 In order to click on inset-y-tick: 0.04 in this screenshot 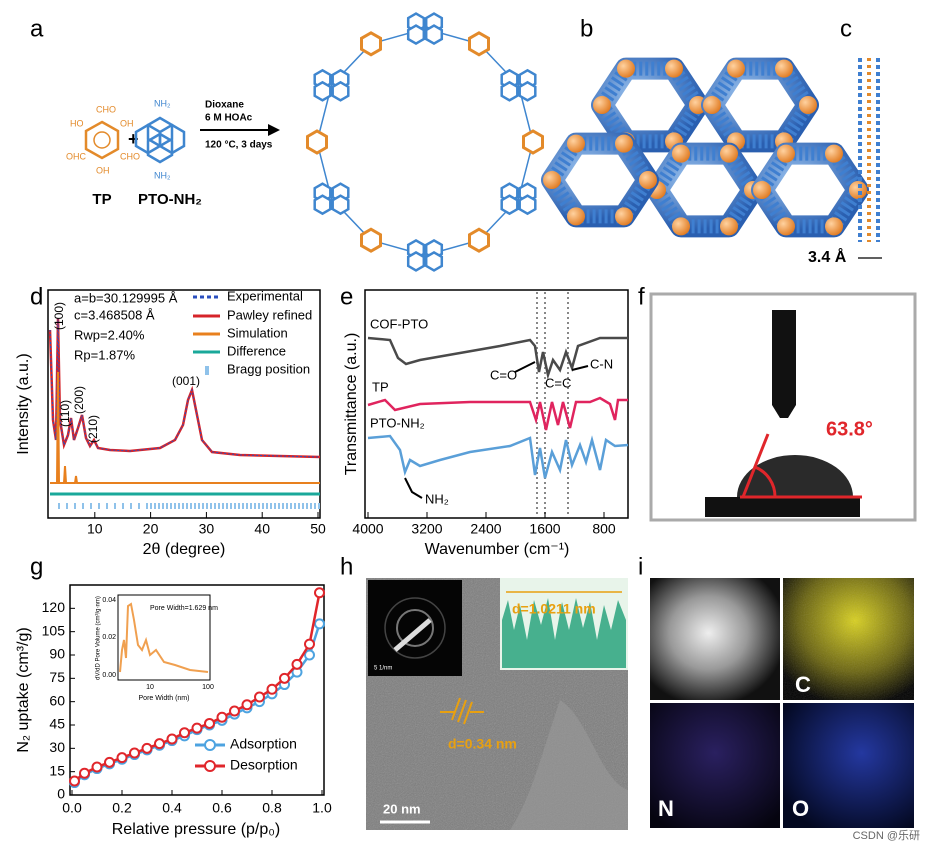, I will do `click(109, 600)`.